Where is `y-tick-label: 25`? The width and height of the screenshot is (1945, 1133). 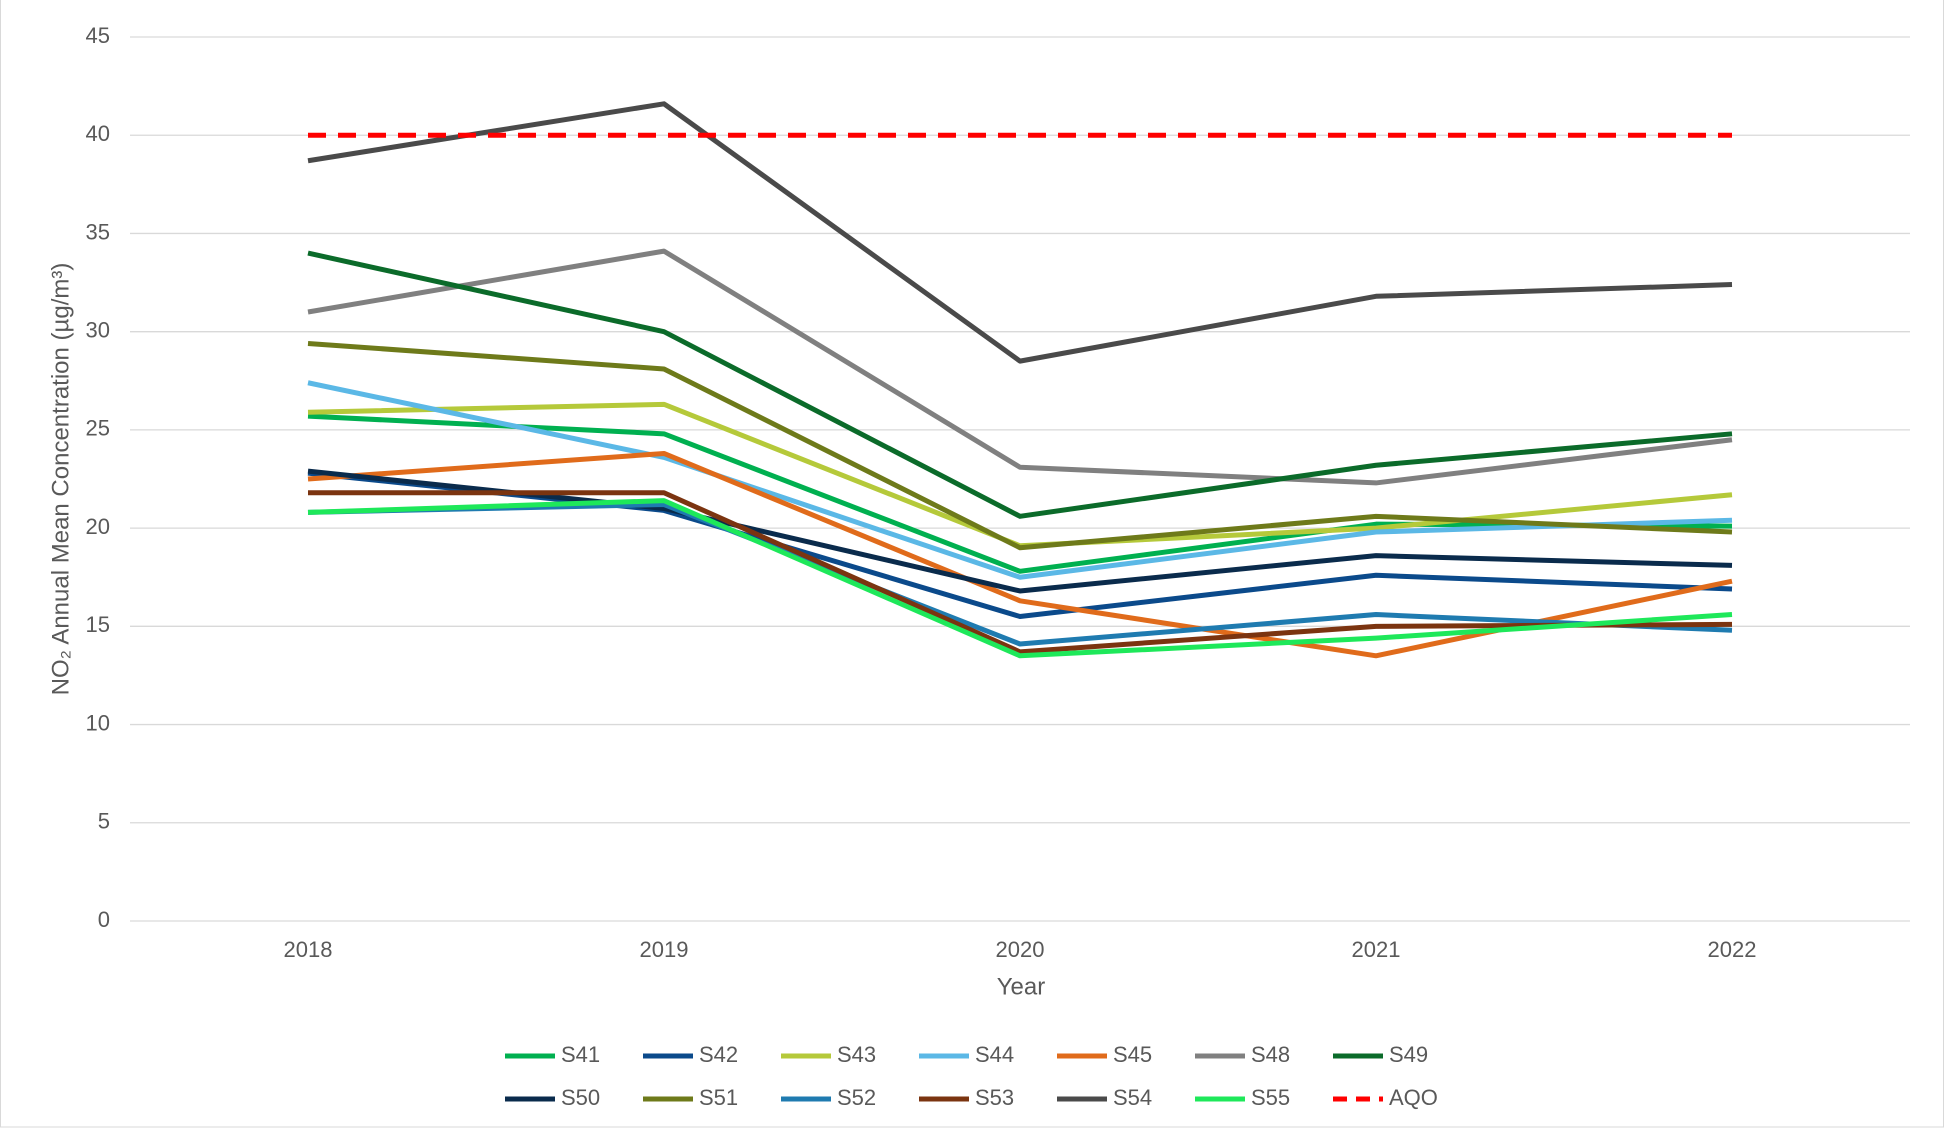
y-tick-label: 25 is located at coordinates (98, 428).